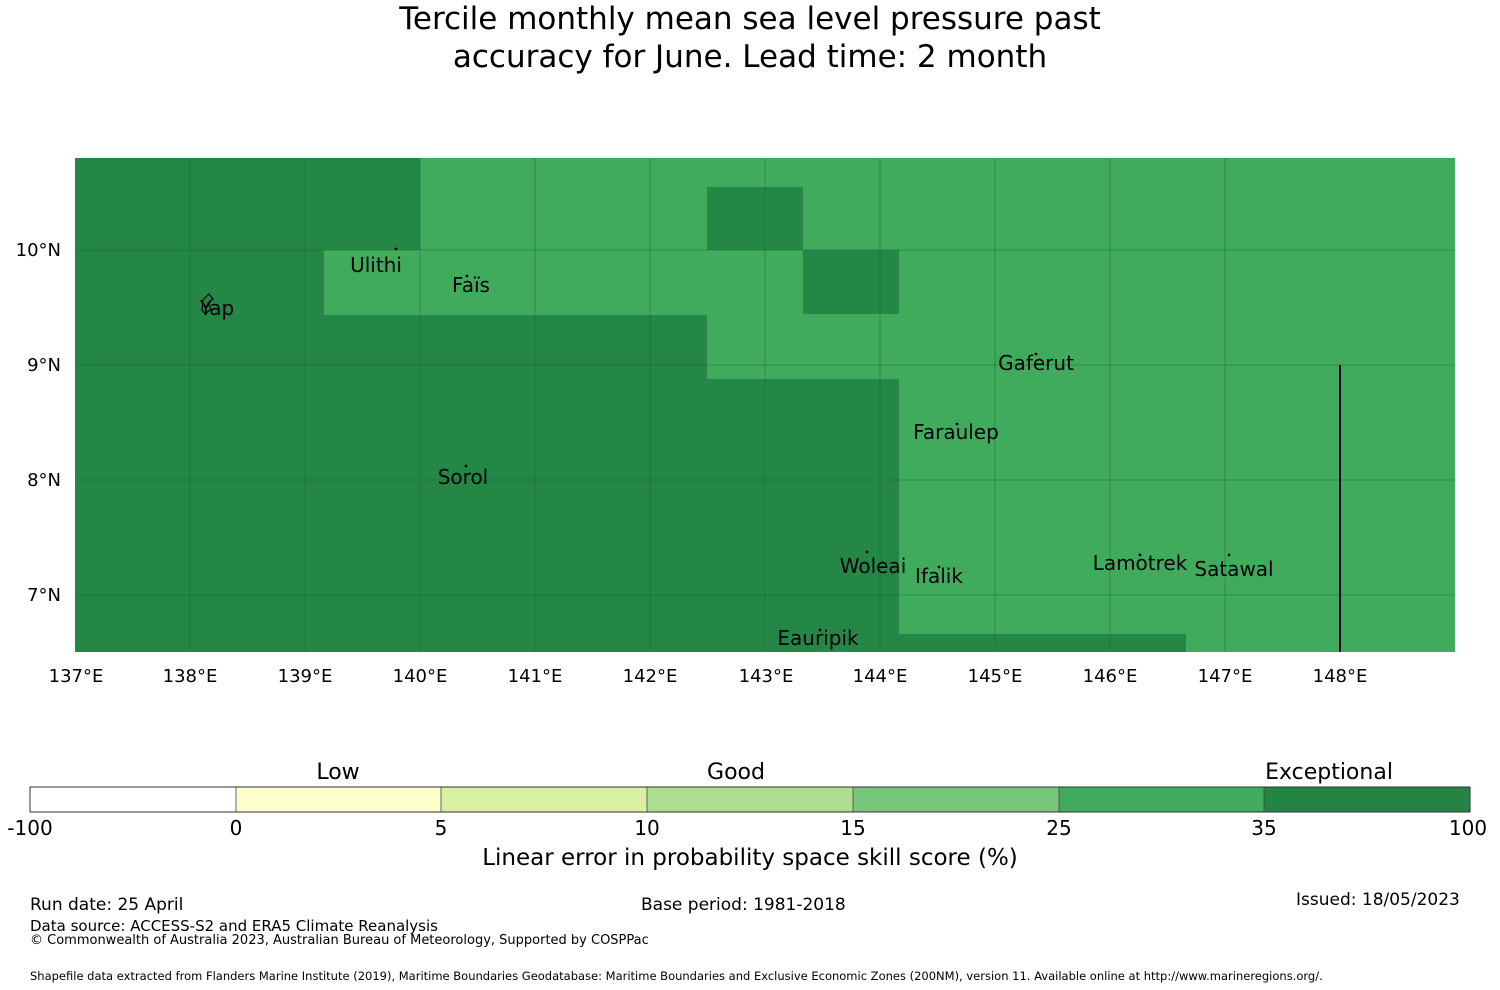 The width and height of the screenshot is (1500, 990). Describe the element at coordinates (1110, 676) in the screenshot. I see `x-tick-label: 146°E` at that location.